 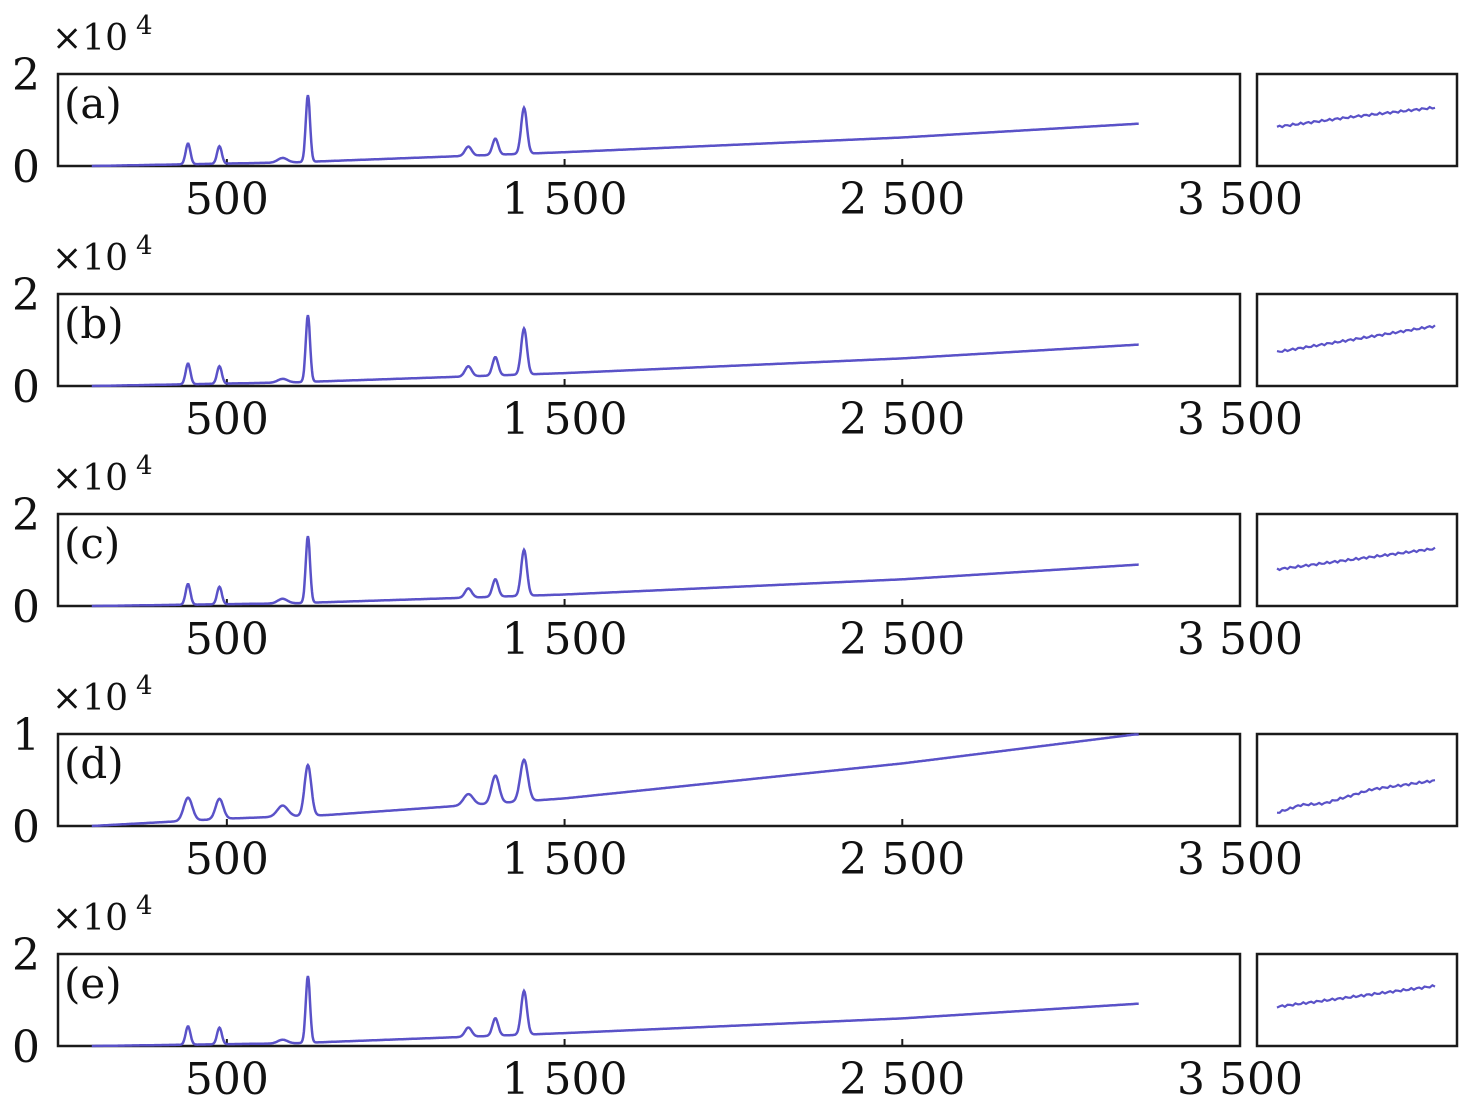 I want to click on panel-label: (d), so click(x=94, y=763).